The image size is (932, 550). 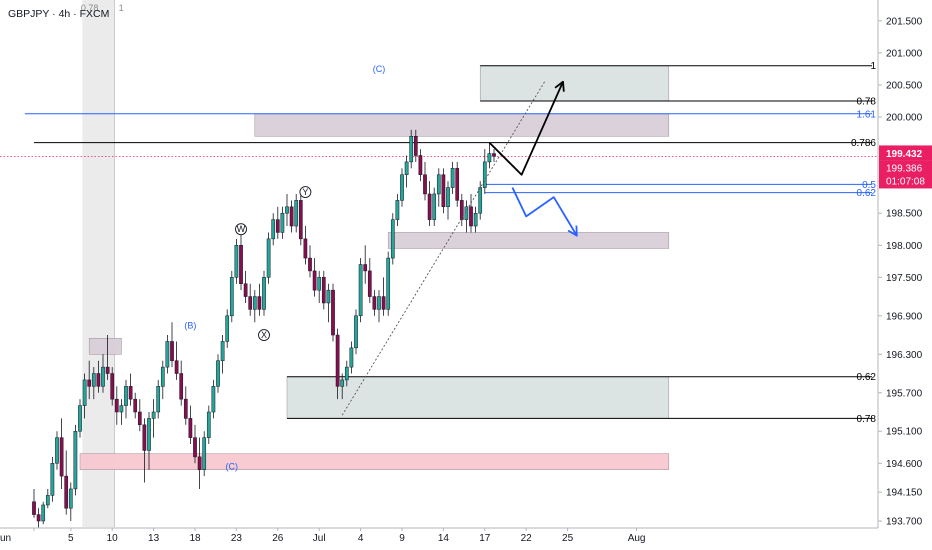 What do you see at coordinates (867, 114) in the screenshot?
I see `fib-label-2: 1.61` at bounding box center [867, 114].